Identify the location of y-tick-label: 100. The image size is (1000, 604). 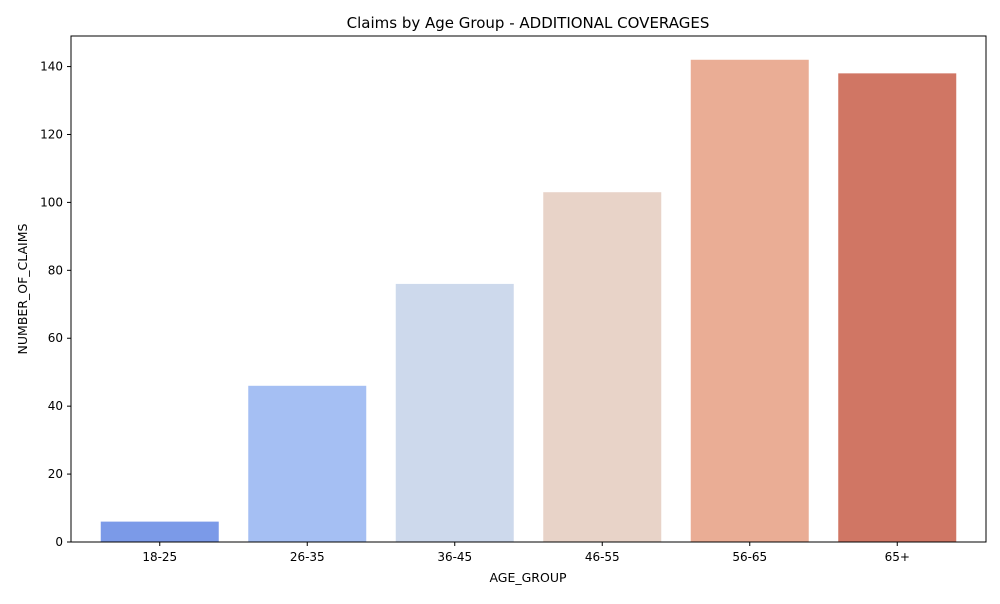
(51, 202).